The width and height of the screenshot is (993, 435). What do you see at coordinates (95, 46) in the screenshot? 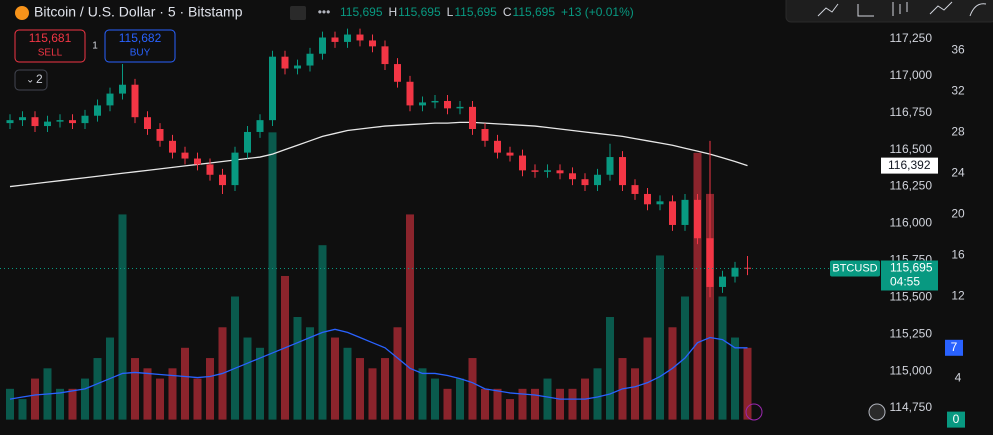
I see `spread: 1` at bounding box center [95, 46].